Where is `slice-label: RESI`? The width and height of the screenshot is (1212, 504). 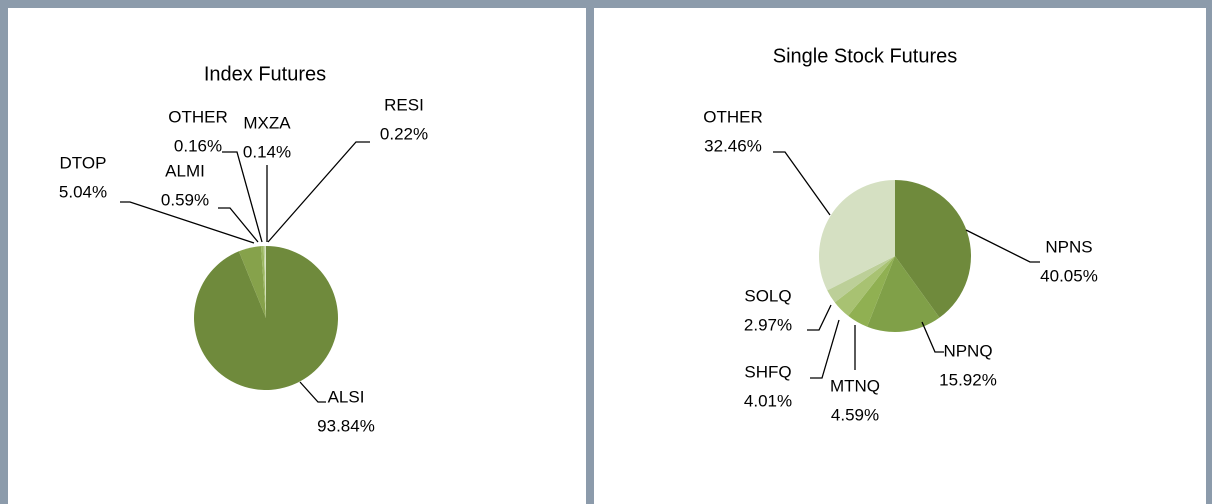 slice-label: RESI is located at coordinates (404, 104).